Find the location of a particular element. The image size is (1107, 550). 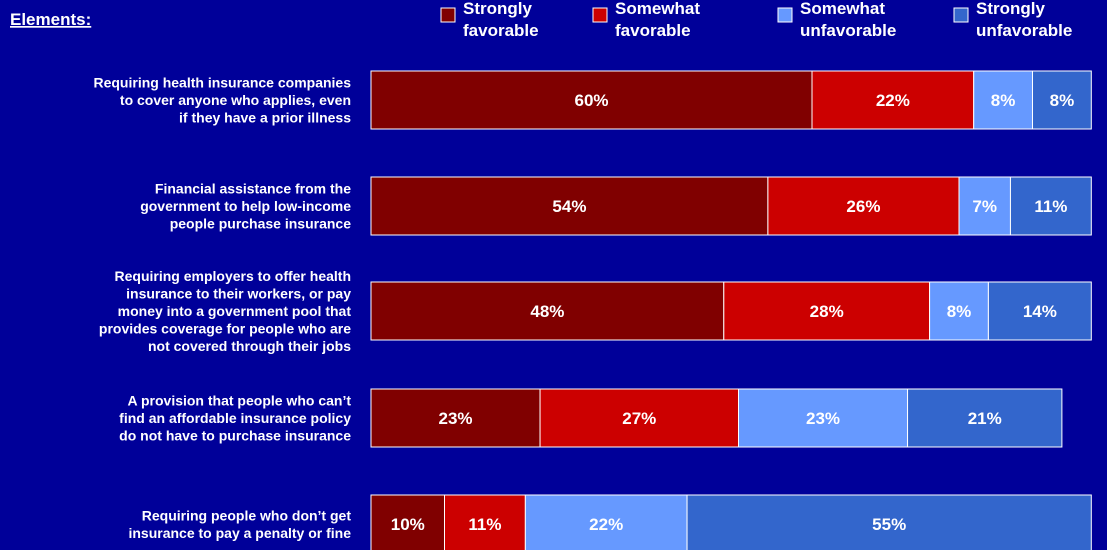

value-label: 28% is located at coordinates (827, 311).